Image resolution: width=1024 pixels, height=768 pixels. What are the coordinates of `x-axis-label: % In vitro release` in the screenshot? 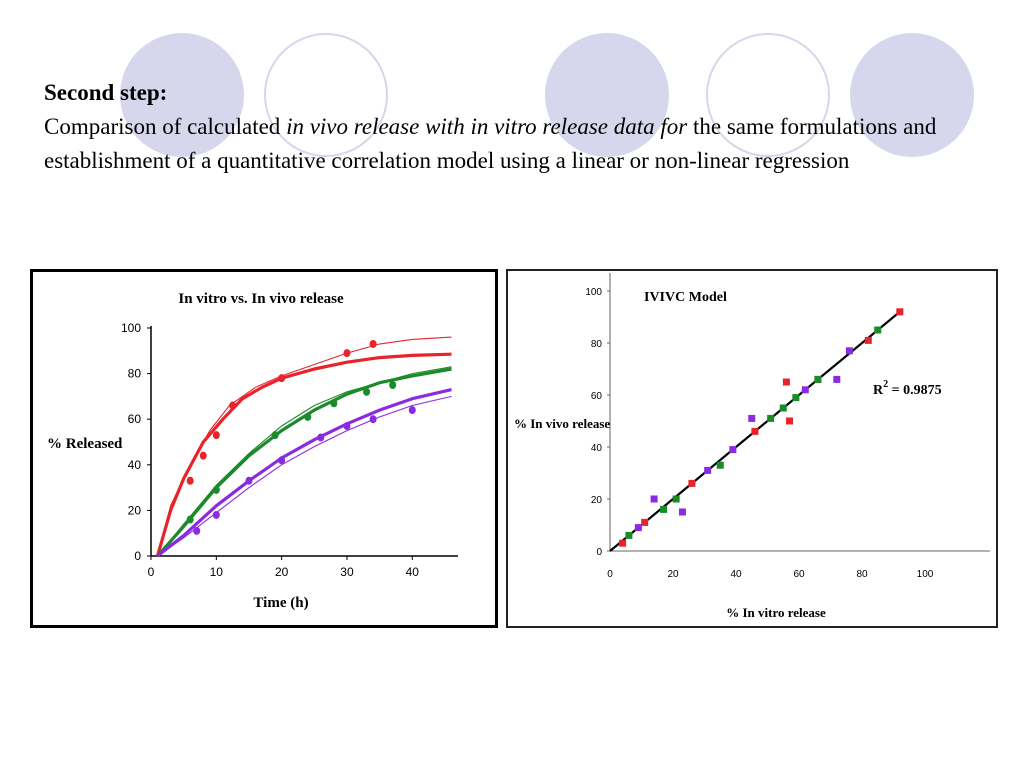 It's located at (776, 612).